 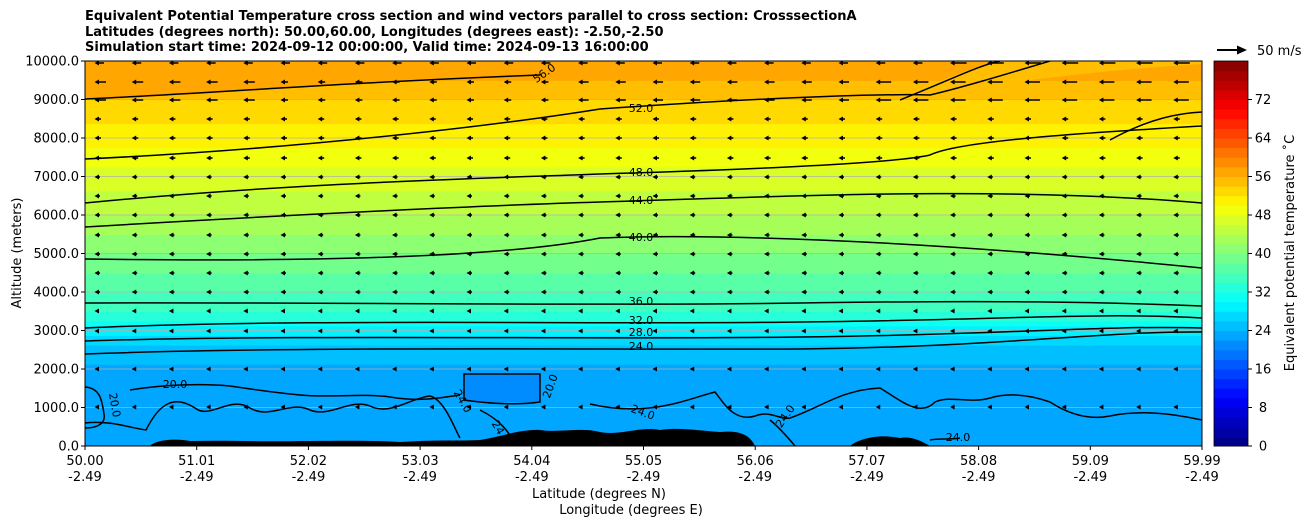 I want to click on quiver-key-arrowhead, so click(x=1242, y=50).